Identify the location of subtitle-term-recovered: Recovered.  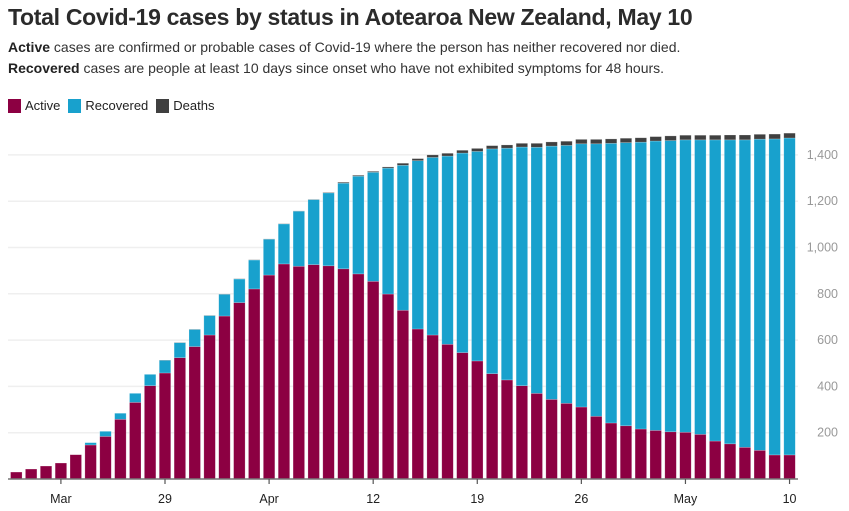
(44, 68).